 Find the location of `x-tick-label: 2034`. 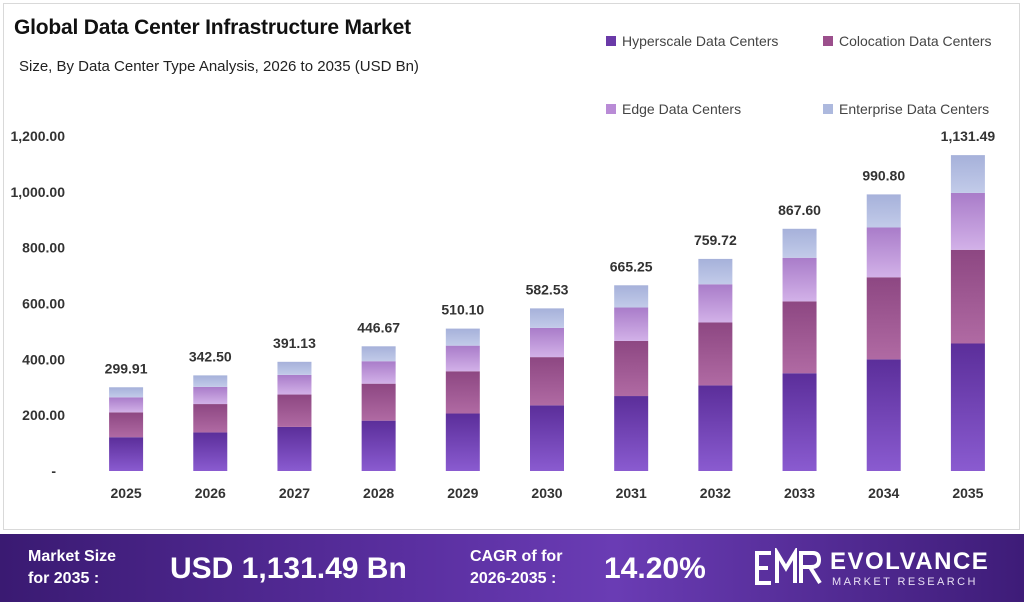

x-tick-label: 2034 is located at coordinates (883, 493).